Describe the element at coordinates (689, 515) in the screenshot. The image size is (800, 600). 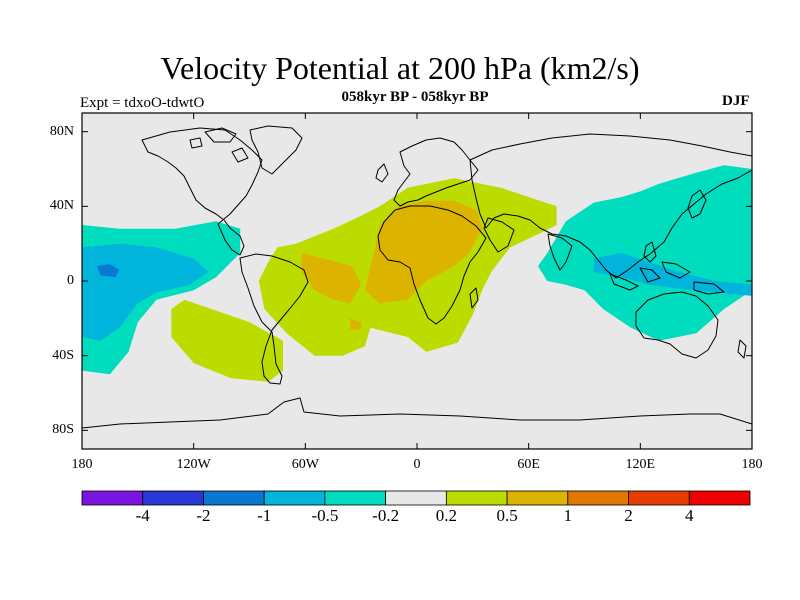
I see `colorbar-label-9: 4` at that location.